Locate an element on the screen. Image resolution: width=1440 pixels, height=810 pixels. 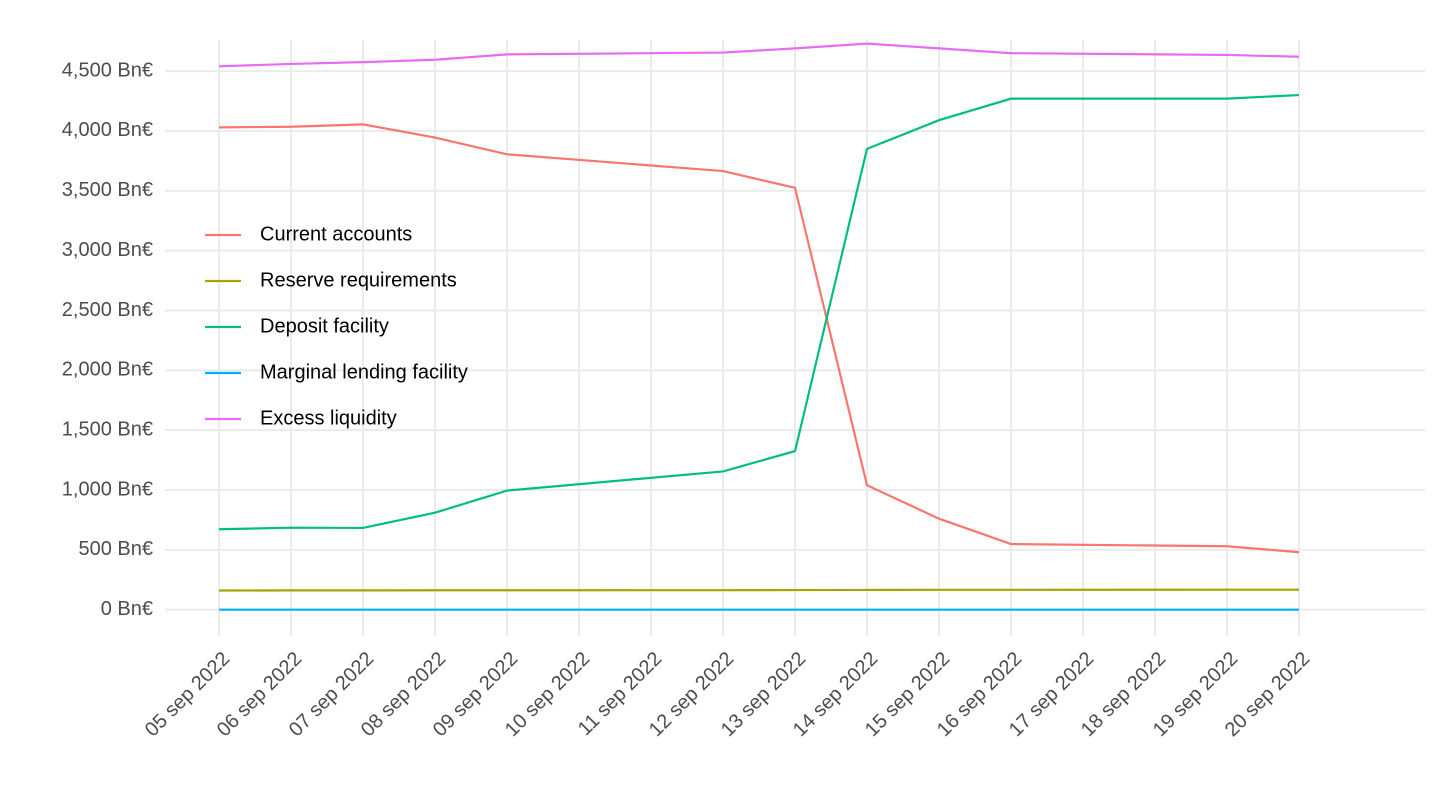
y-tick-label: 3,500 Bn€ is located at coordinates (107, 190).